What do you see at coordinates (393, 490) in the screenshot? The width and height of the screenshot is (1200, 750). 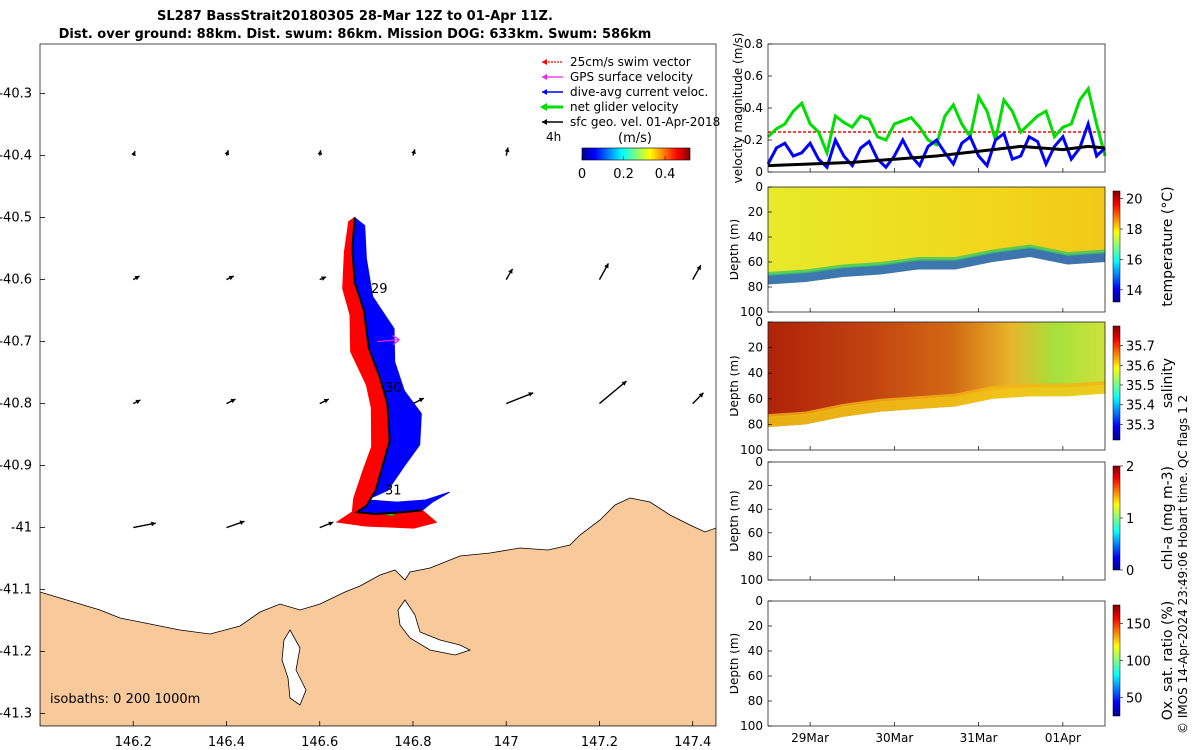 I see `day-label: 31` at bounding box center [393, 490].